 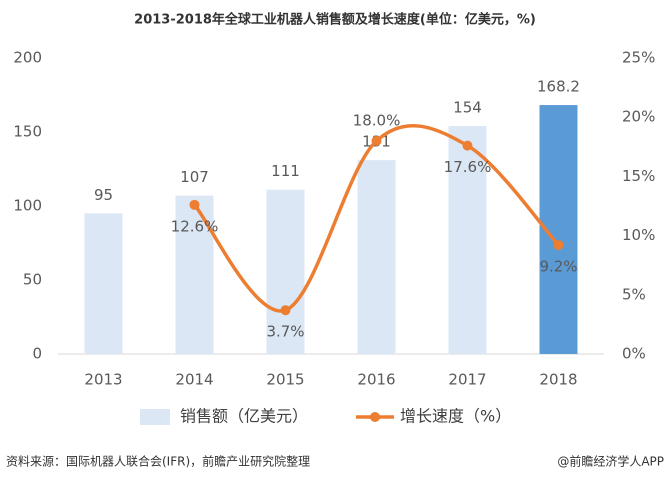 I want to click on credit: @前瞻经济学人APP, so click(x=610, y=461).